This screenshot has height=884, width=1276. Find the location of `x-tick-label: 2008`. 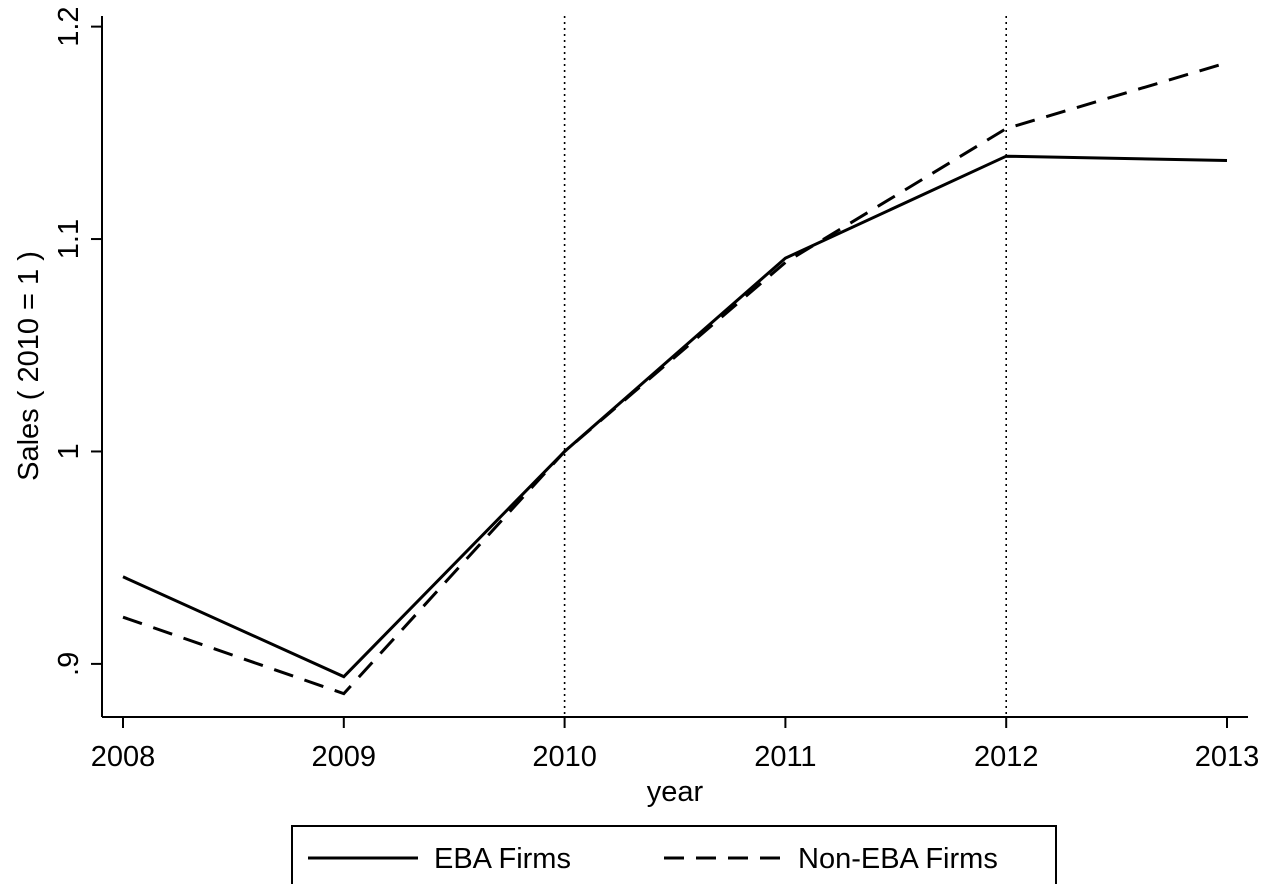

x-tick-label: 2008 is located at coordinates (123, 757).